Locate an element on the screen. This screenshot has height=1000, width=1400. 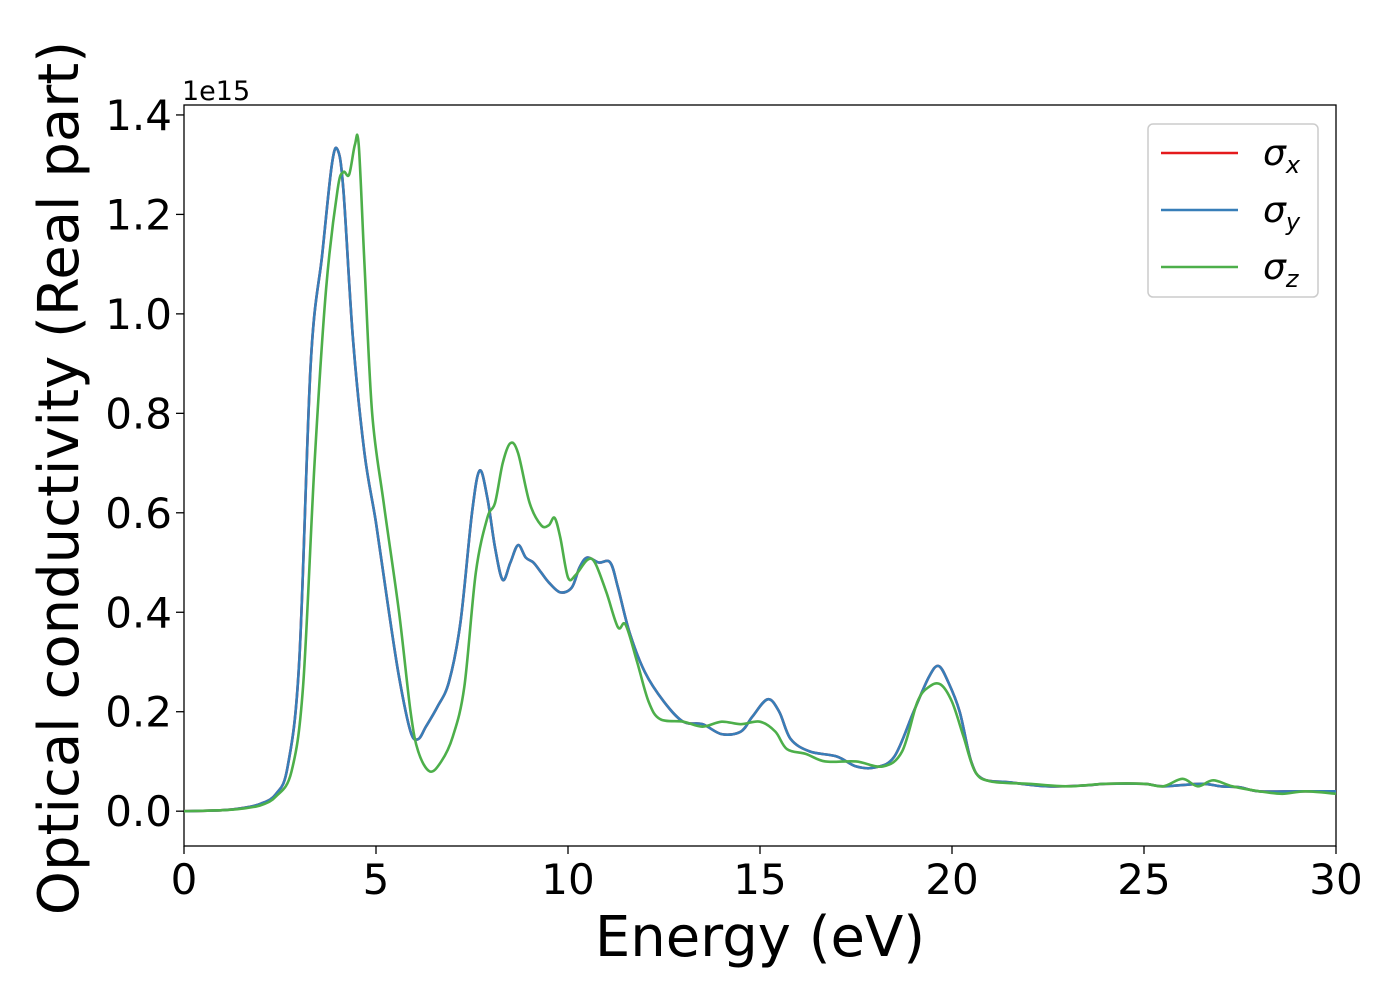
y-axis-label: Optical conductivity (Real part) is located at coordinates (59, 478).